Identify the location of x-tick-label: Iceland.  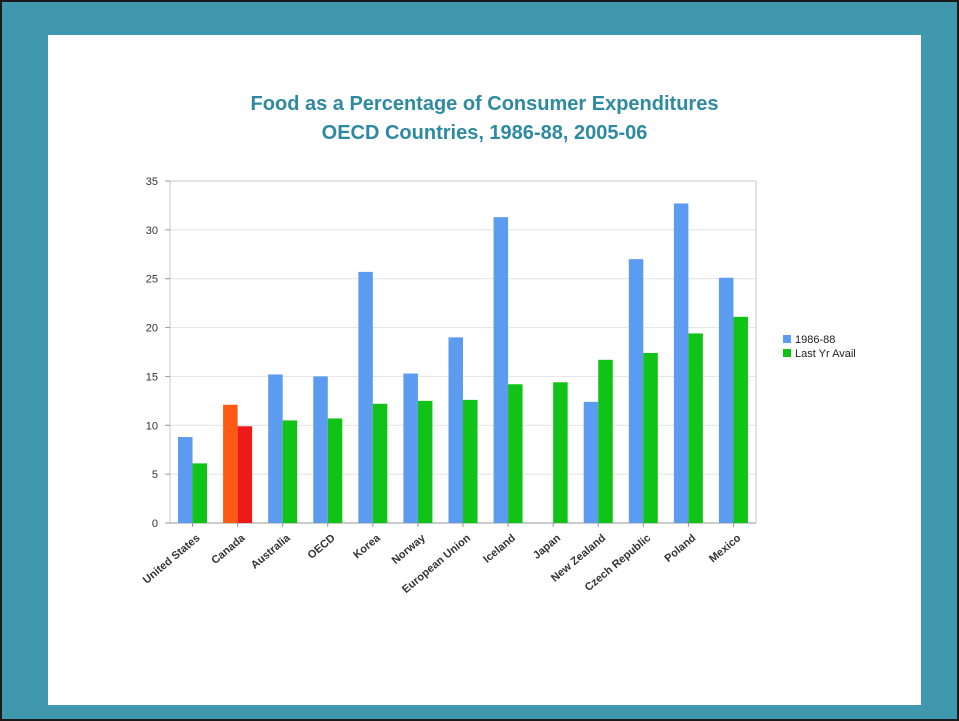
(499, 549).